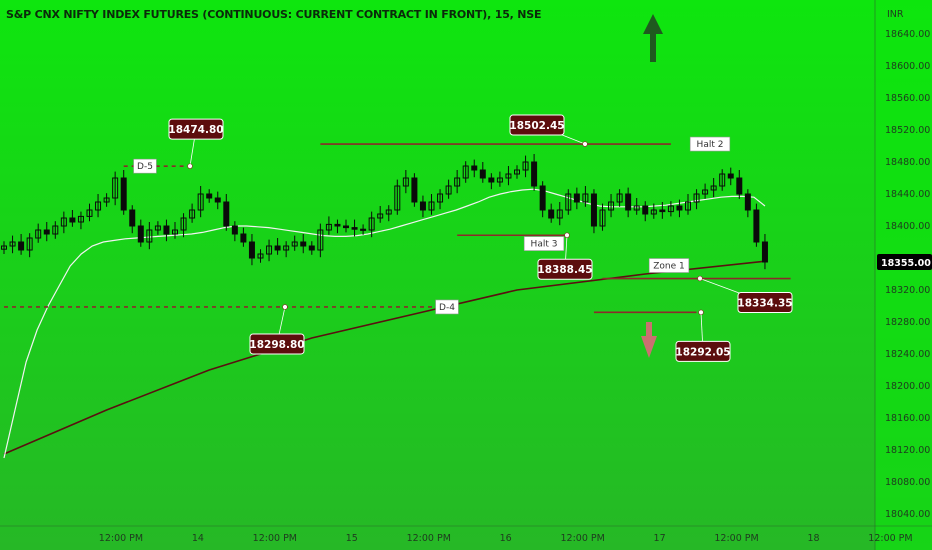 This screenshot has width=932, height=550. I want to click on price-axis-strip, so click(903, 275).